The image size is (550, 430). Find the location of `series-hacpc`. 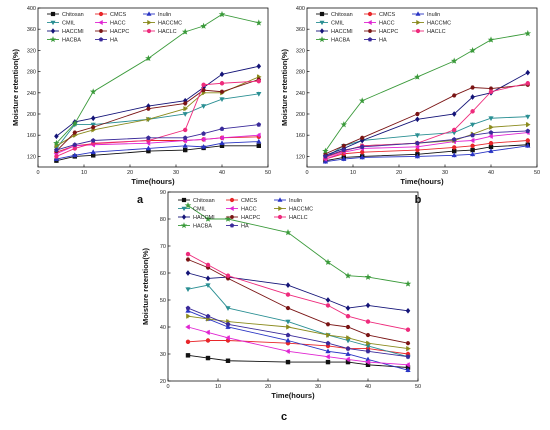

series-hacpc is located at coordinates (298, 301).